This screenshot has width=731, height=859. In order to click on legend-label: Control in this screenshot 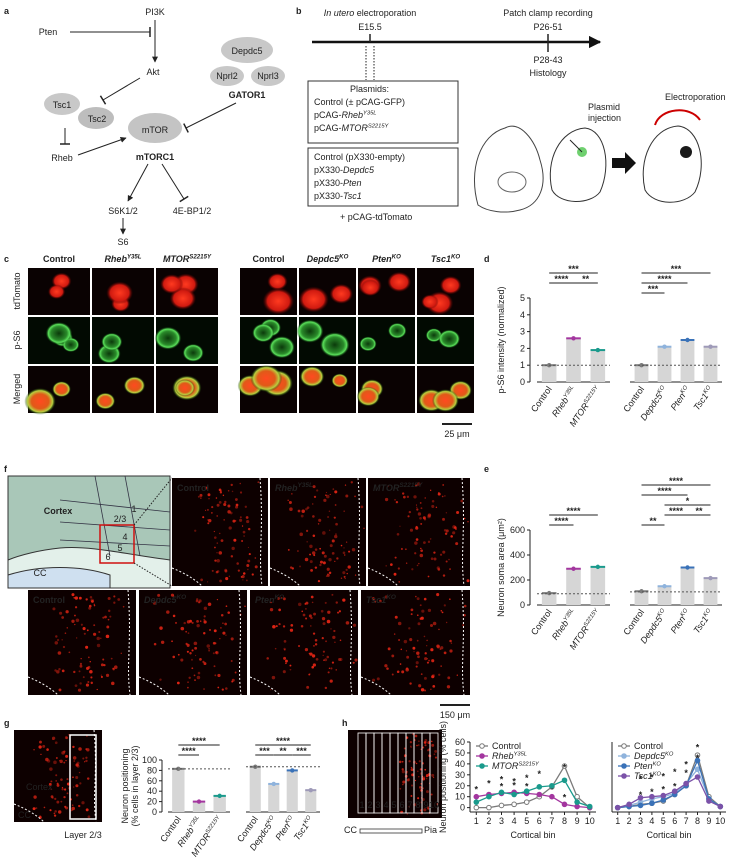, I will do `click(648, 746)`.